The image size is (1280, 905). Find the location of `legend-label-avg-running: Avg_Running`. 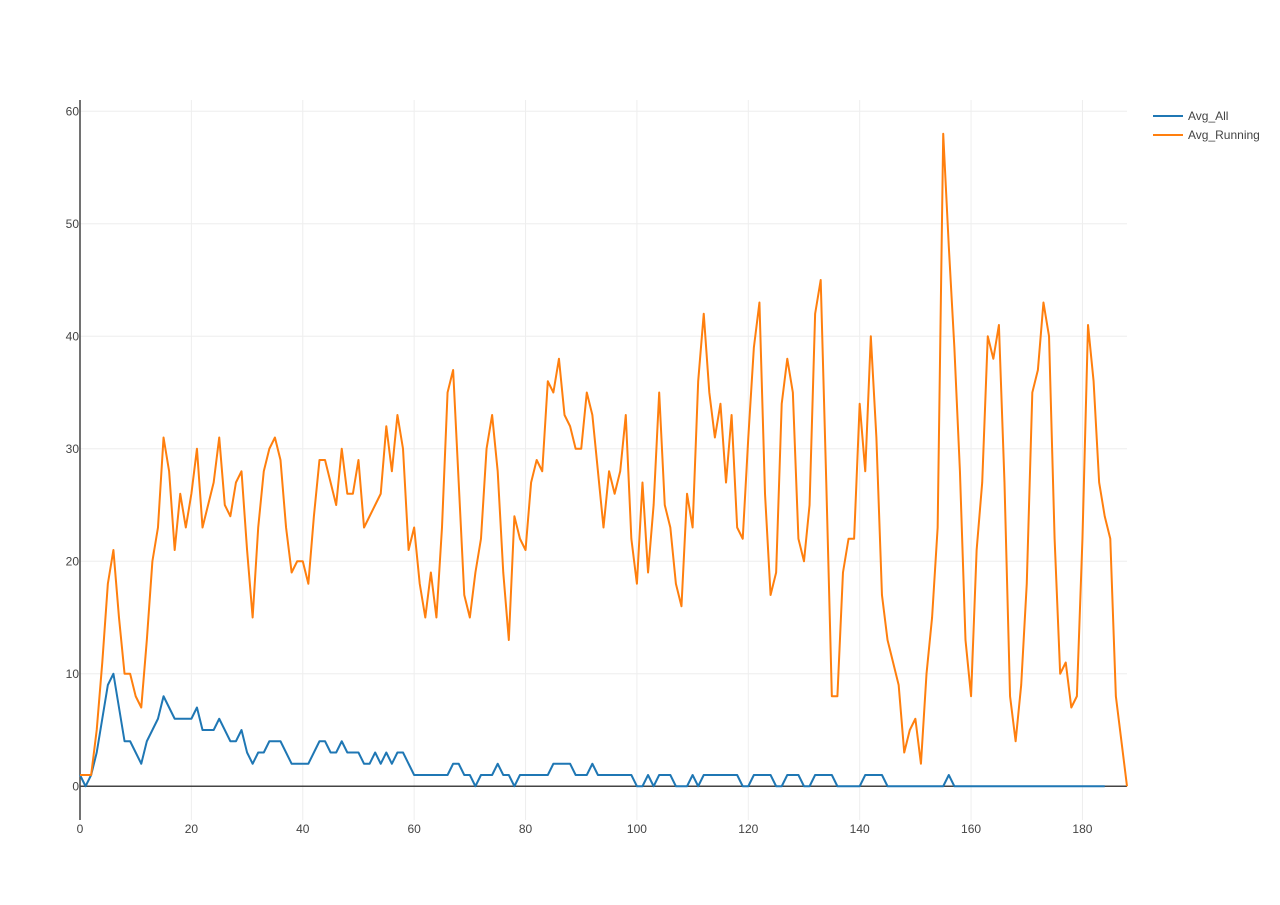

legend-label-avg-running: Avg_Running is located at coordinates (1224, 134).